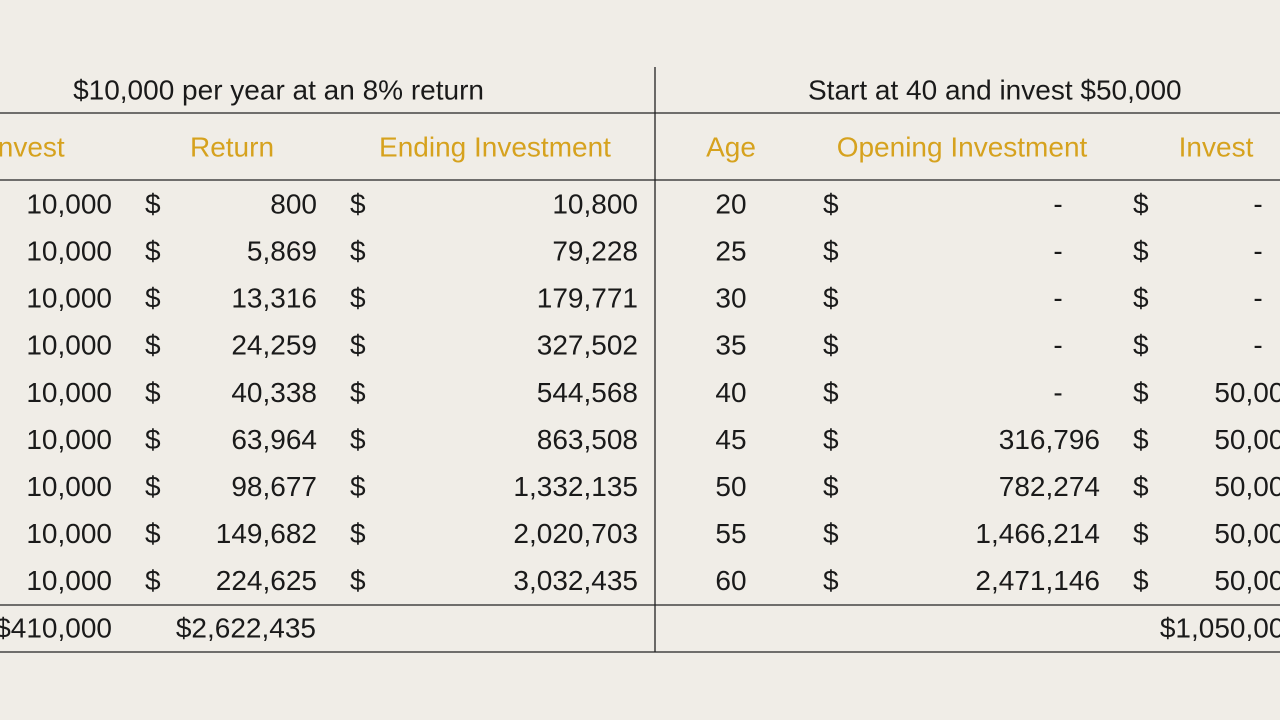  Describe the element at coordinates (278, 89) in the screenshot. I see `left-title: $10,000 per year at an 8% return` at that location.